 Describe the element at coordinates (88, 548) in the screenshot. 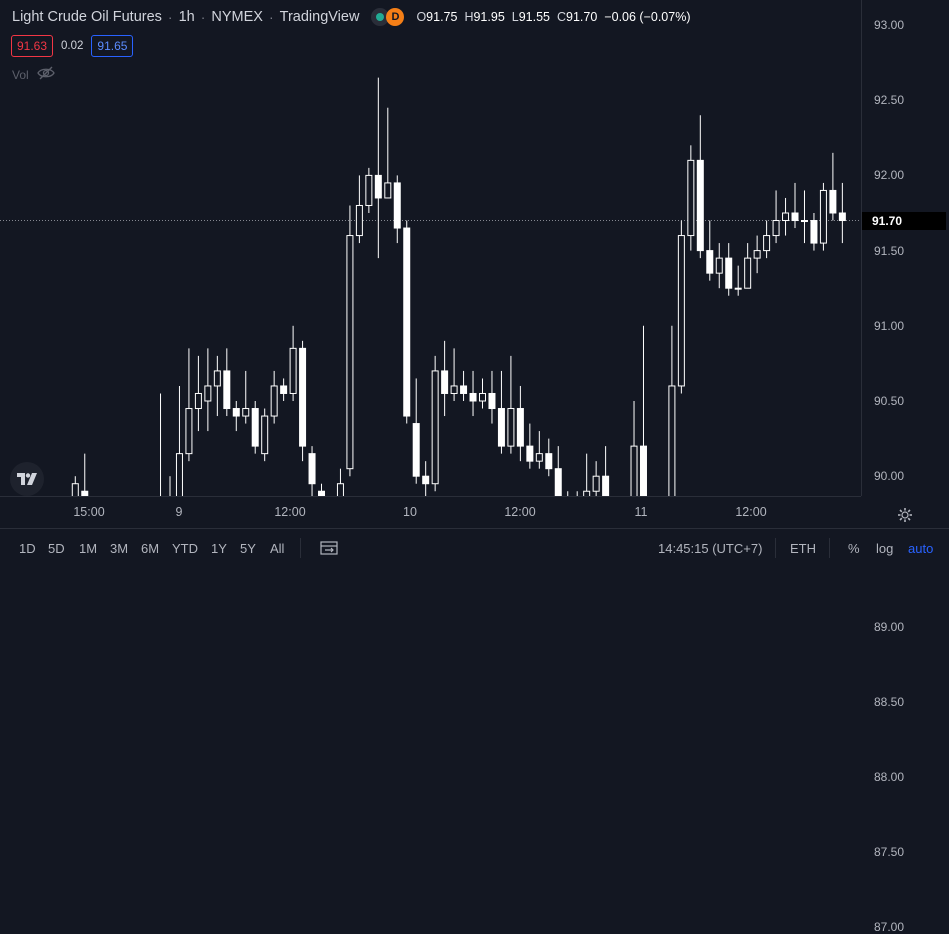

I see `range-1m-button: 1M` at that location.